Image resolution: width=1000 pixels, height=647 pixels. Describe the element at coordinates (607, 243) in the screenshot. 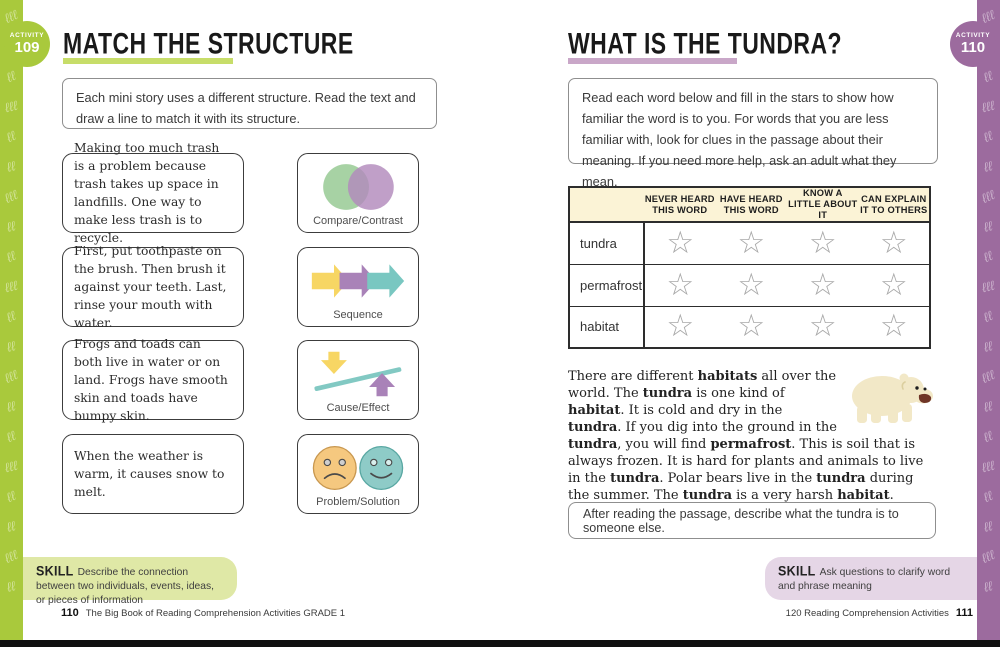

I see `word-label: tundra` at that location.